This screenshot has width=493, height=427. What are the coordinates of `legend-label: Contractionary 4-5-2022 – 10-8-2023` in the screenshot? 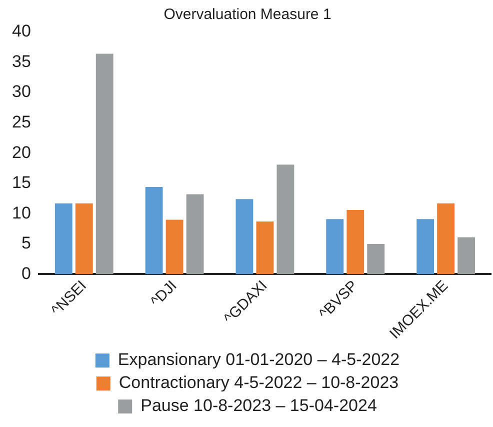 It's located at (258, 382).